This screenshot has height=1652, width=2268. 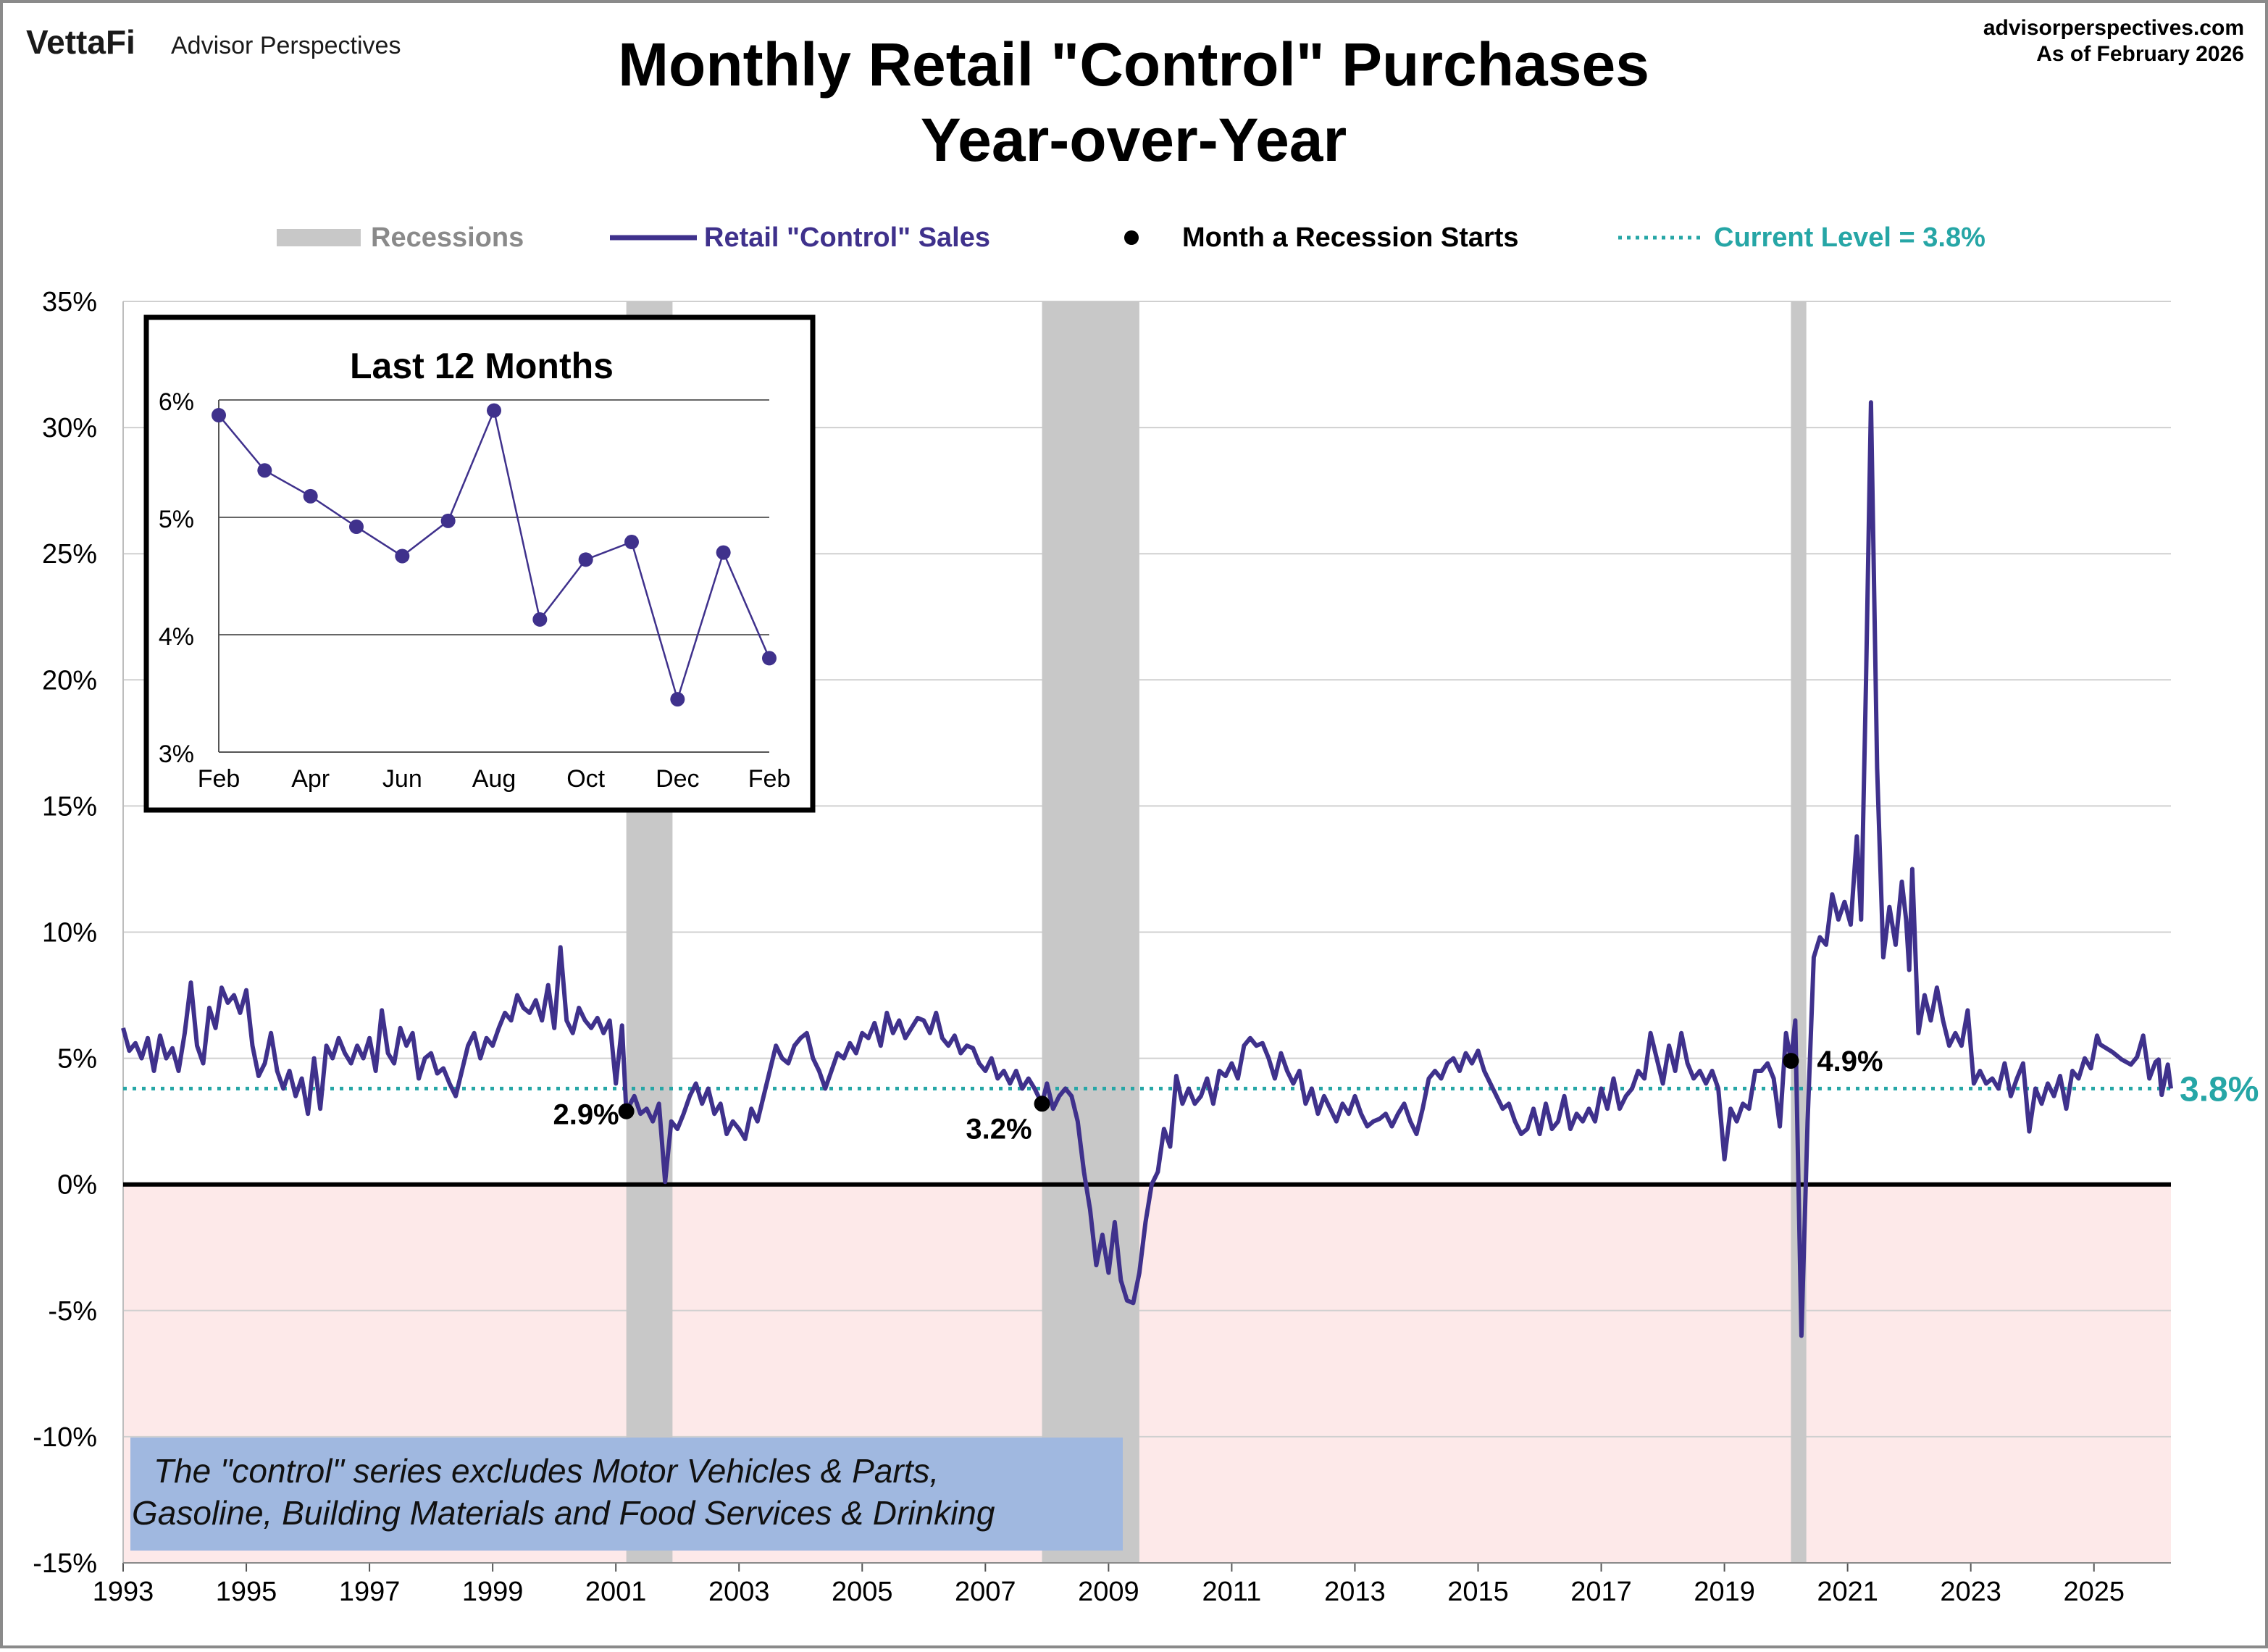 I want to click on y-tick-label: 20%, so click(x=69, y=680).